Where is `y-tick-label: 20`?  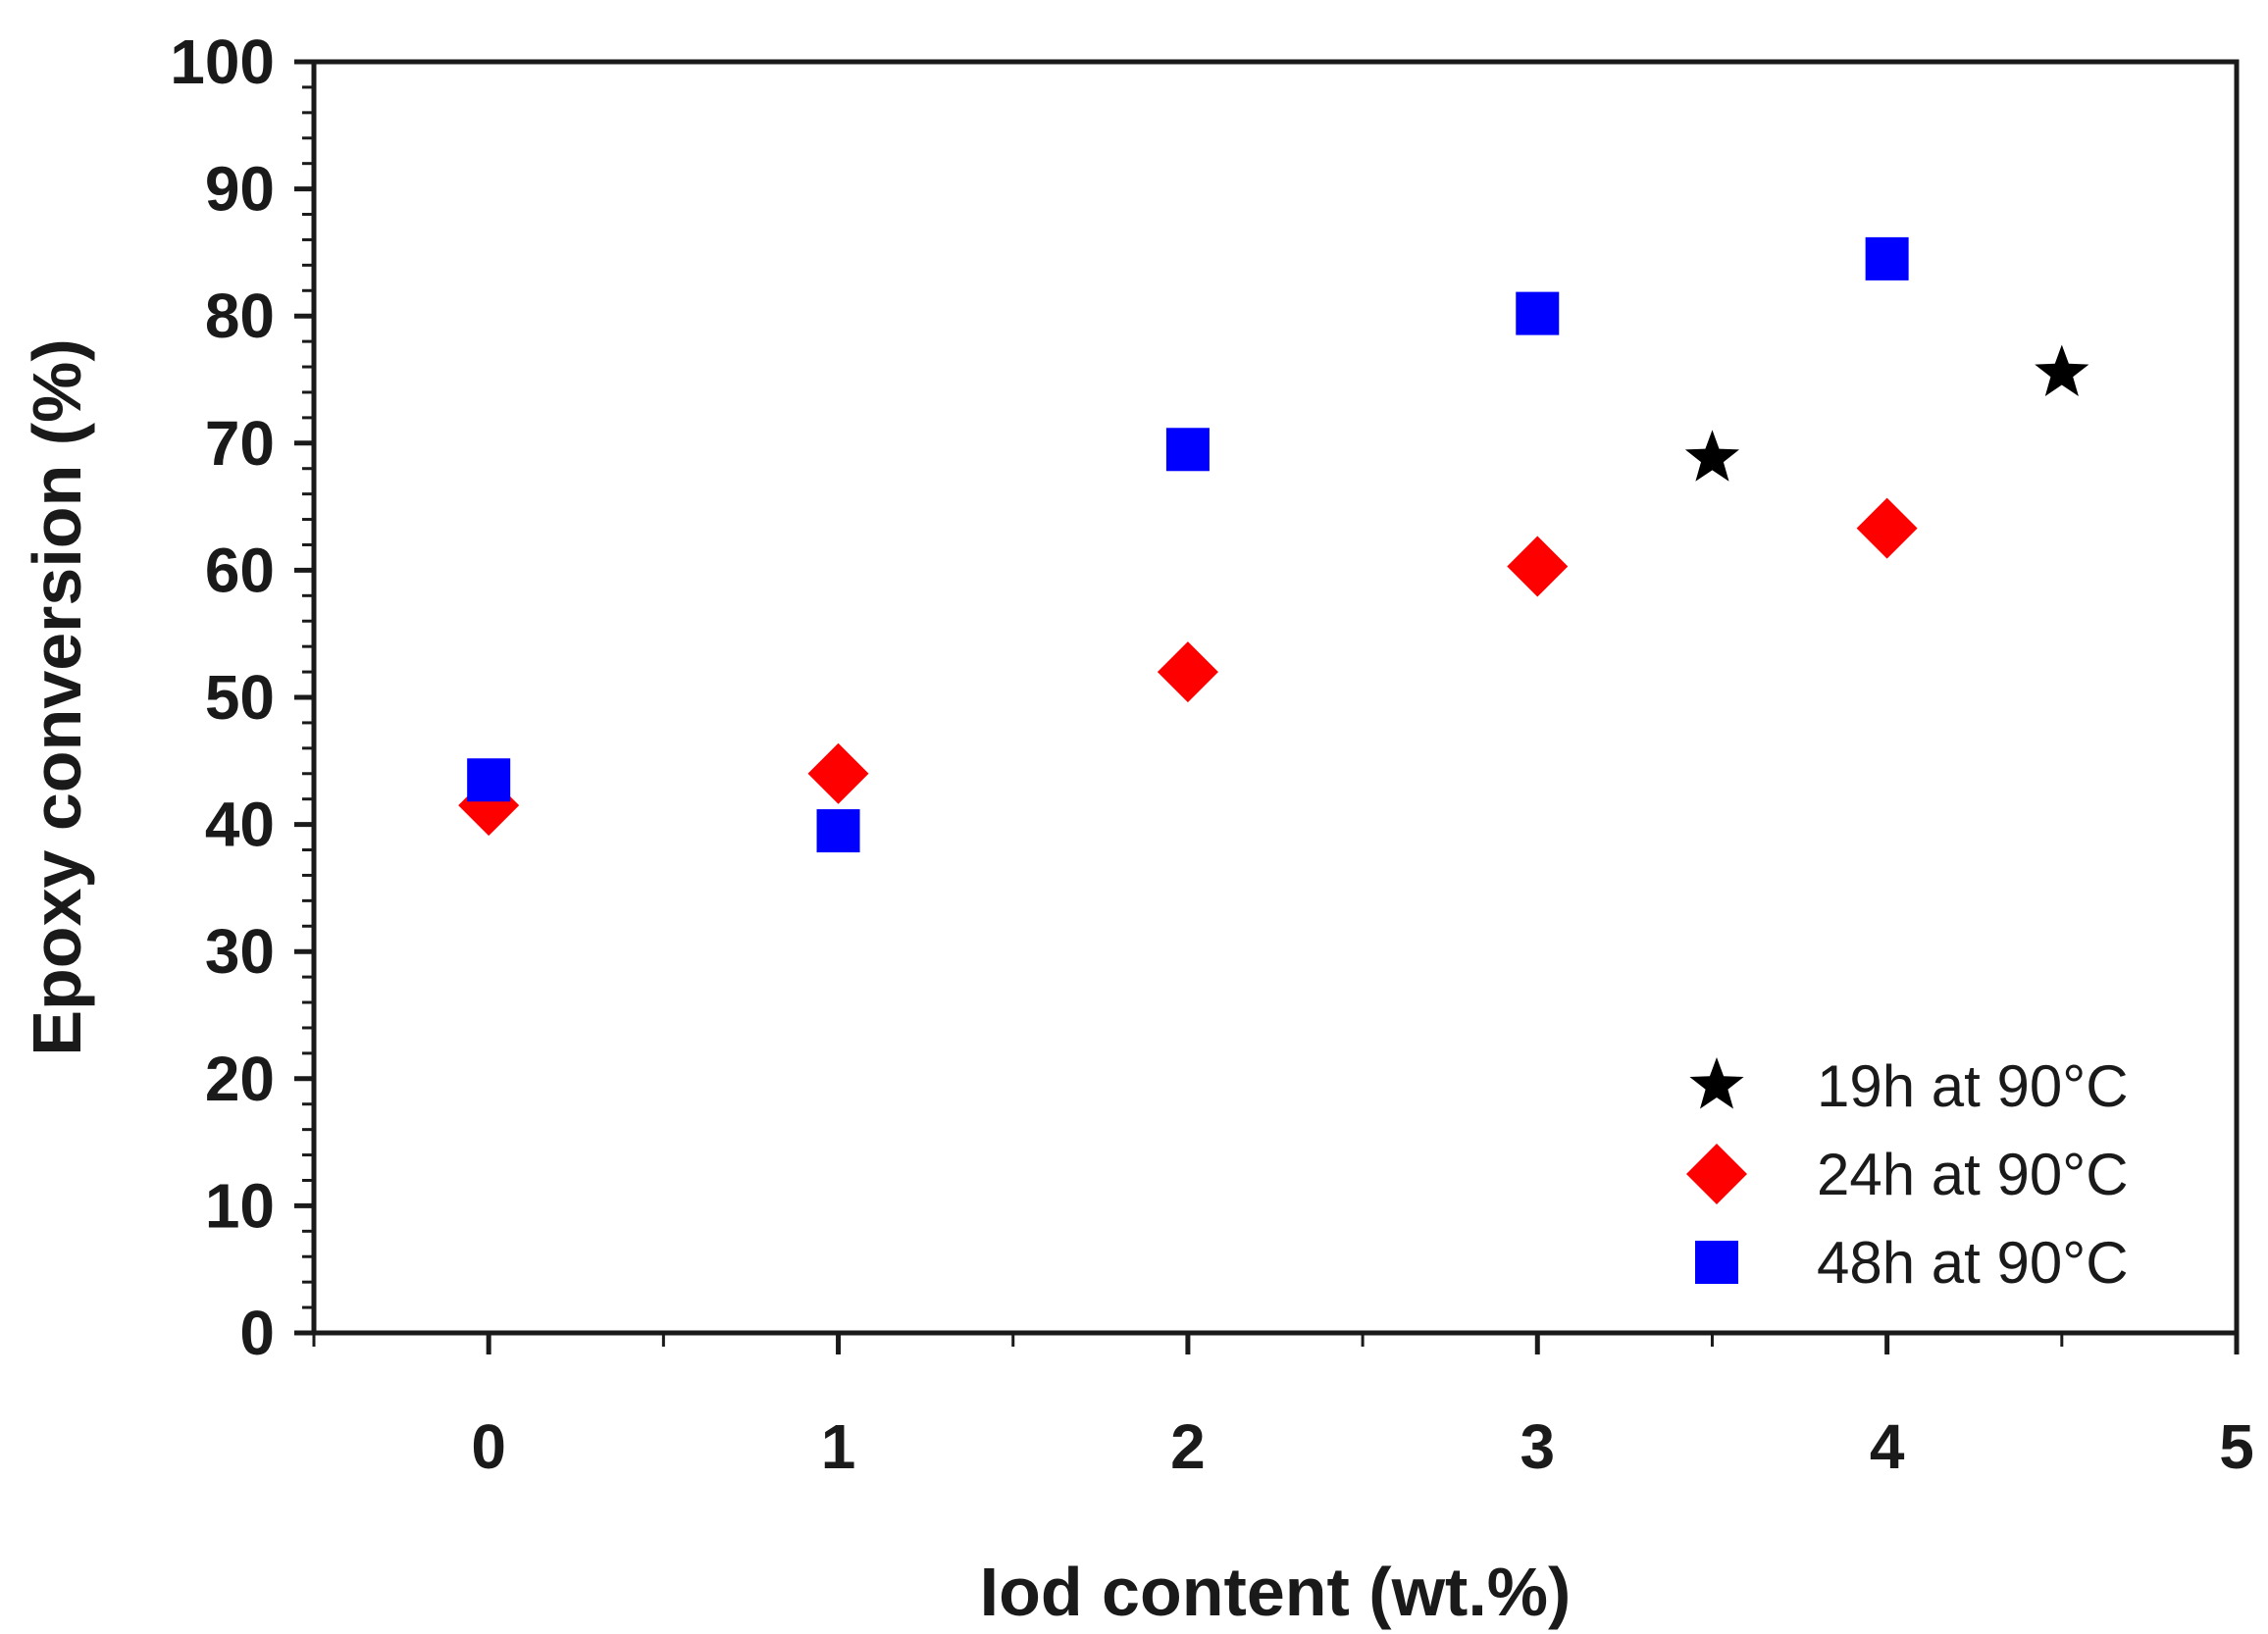
y-tick-label: 20 is located at coordinates (240, 1079).